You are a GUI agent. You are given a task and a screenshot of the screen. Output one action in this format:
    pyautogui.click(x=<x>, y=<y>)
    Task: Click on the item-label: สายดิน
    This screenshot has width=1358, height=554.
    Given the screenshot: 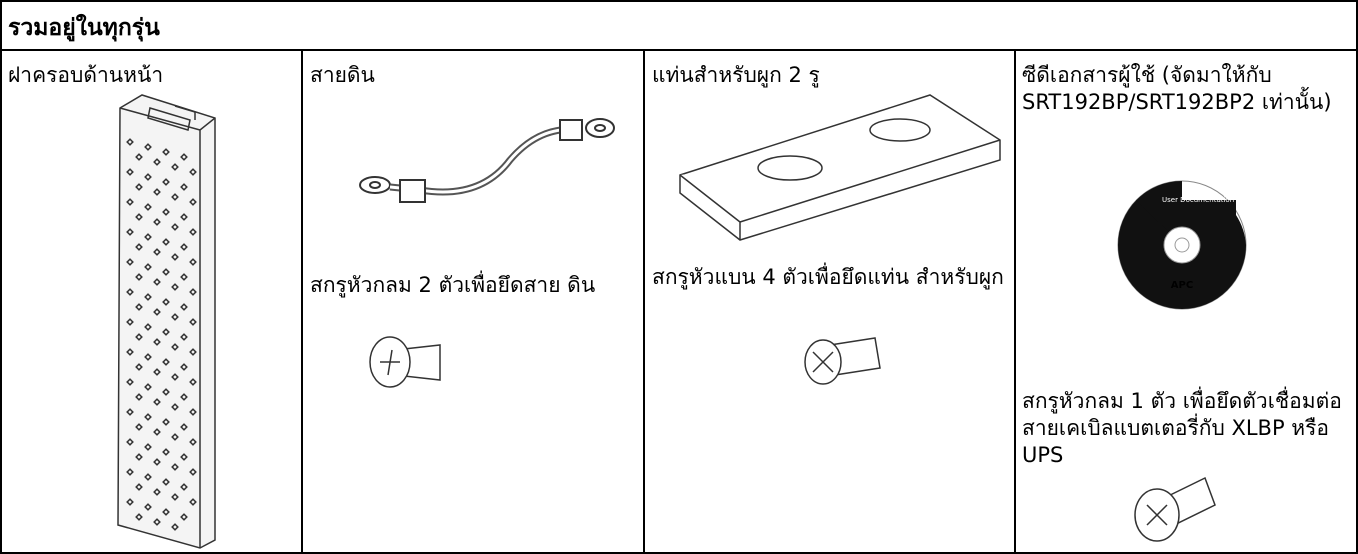 What is the action you would take?
    pyautogui.click(x=342, y=75)
    